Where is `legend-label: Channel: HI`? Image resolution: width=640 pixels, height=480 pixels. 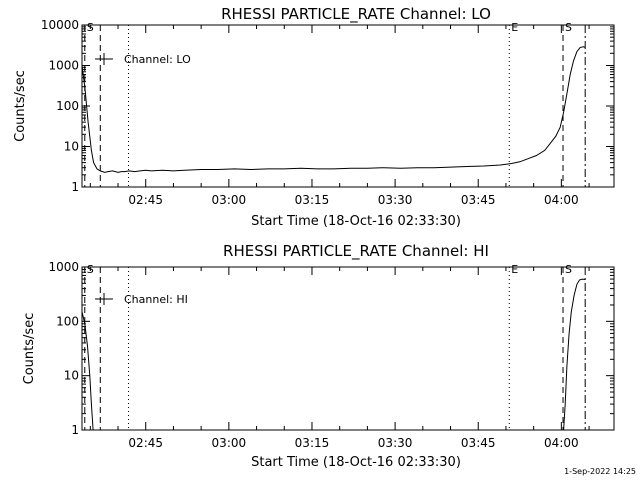 legend-label: Channel: HI is located at coordinates (156, 299).